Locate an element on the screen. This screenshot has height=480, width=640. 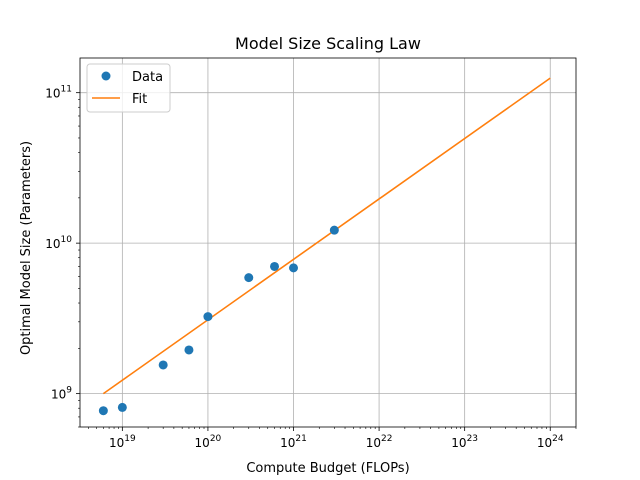
y-tick-label: 1011 is located at coordinates (58, 93).